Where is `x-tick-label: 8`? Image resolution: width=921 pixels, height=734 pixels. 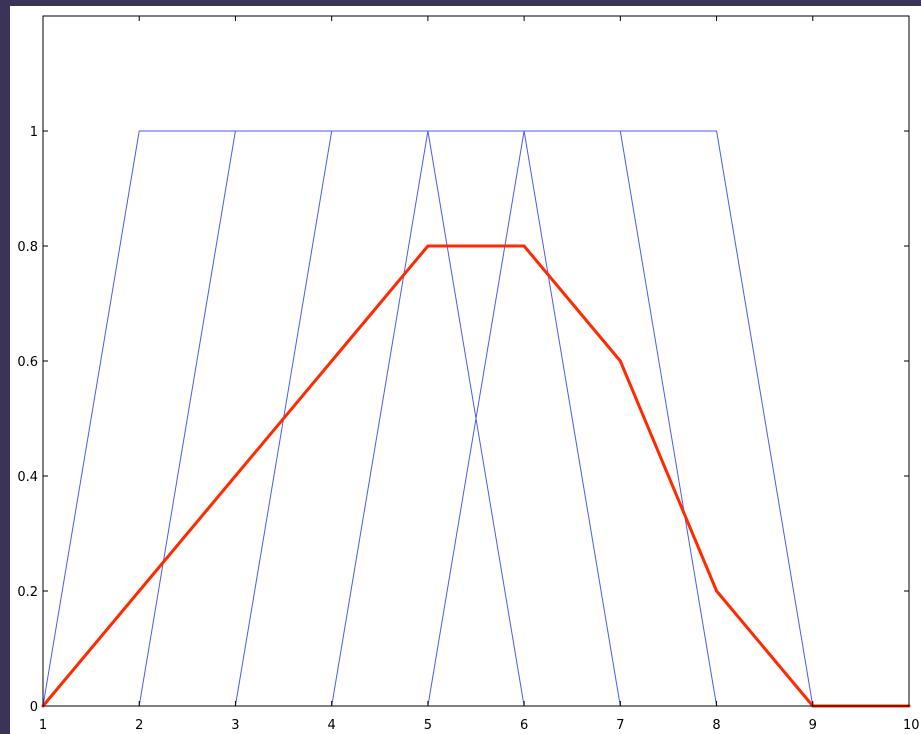 x-tick-label: 8 is located at coordinates (716, 725).